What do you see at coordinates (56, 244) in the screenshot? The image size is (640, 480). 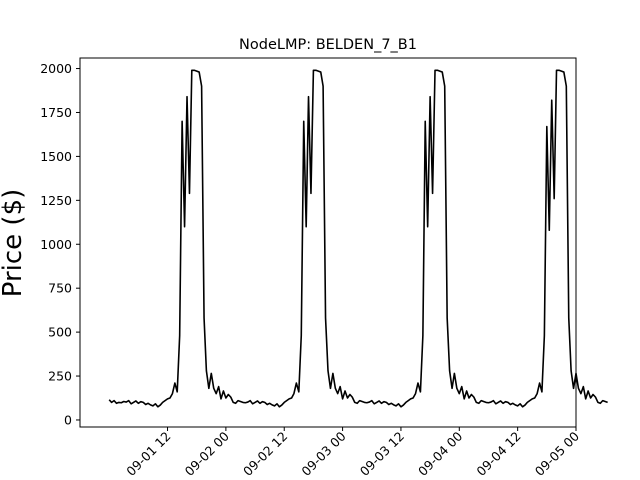 I see `y-tick-label: 1000` at bounding box center [56, 244].